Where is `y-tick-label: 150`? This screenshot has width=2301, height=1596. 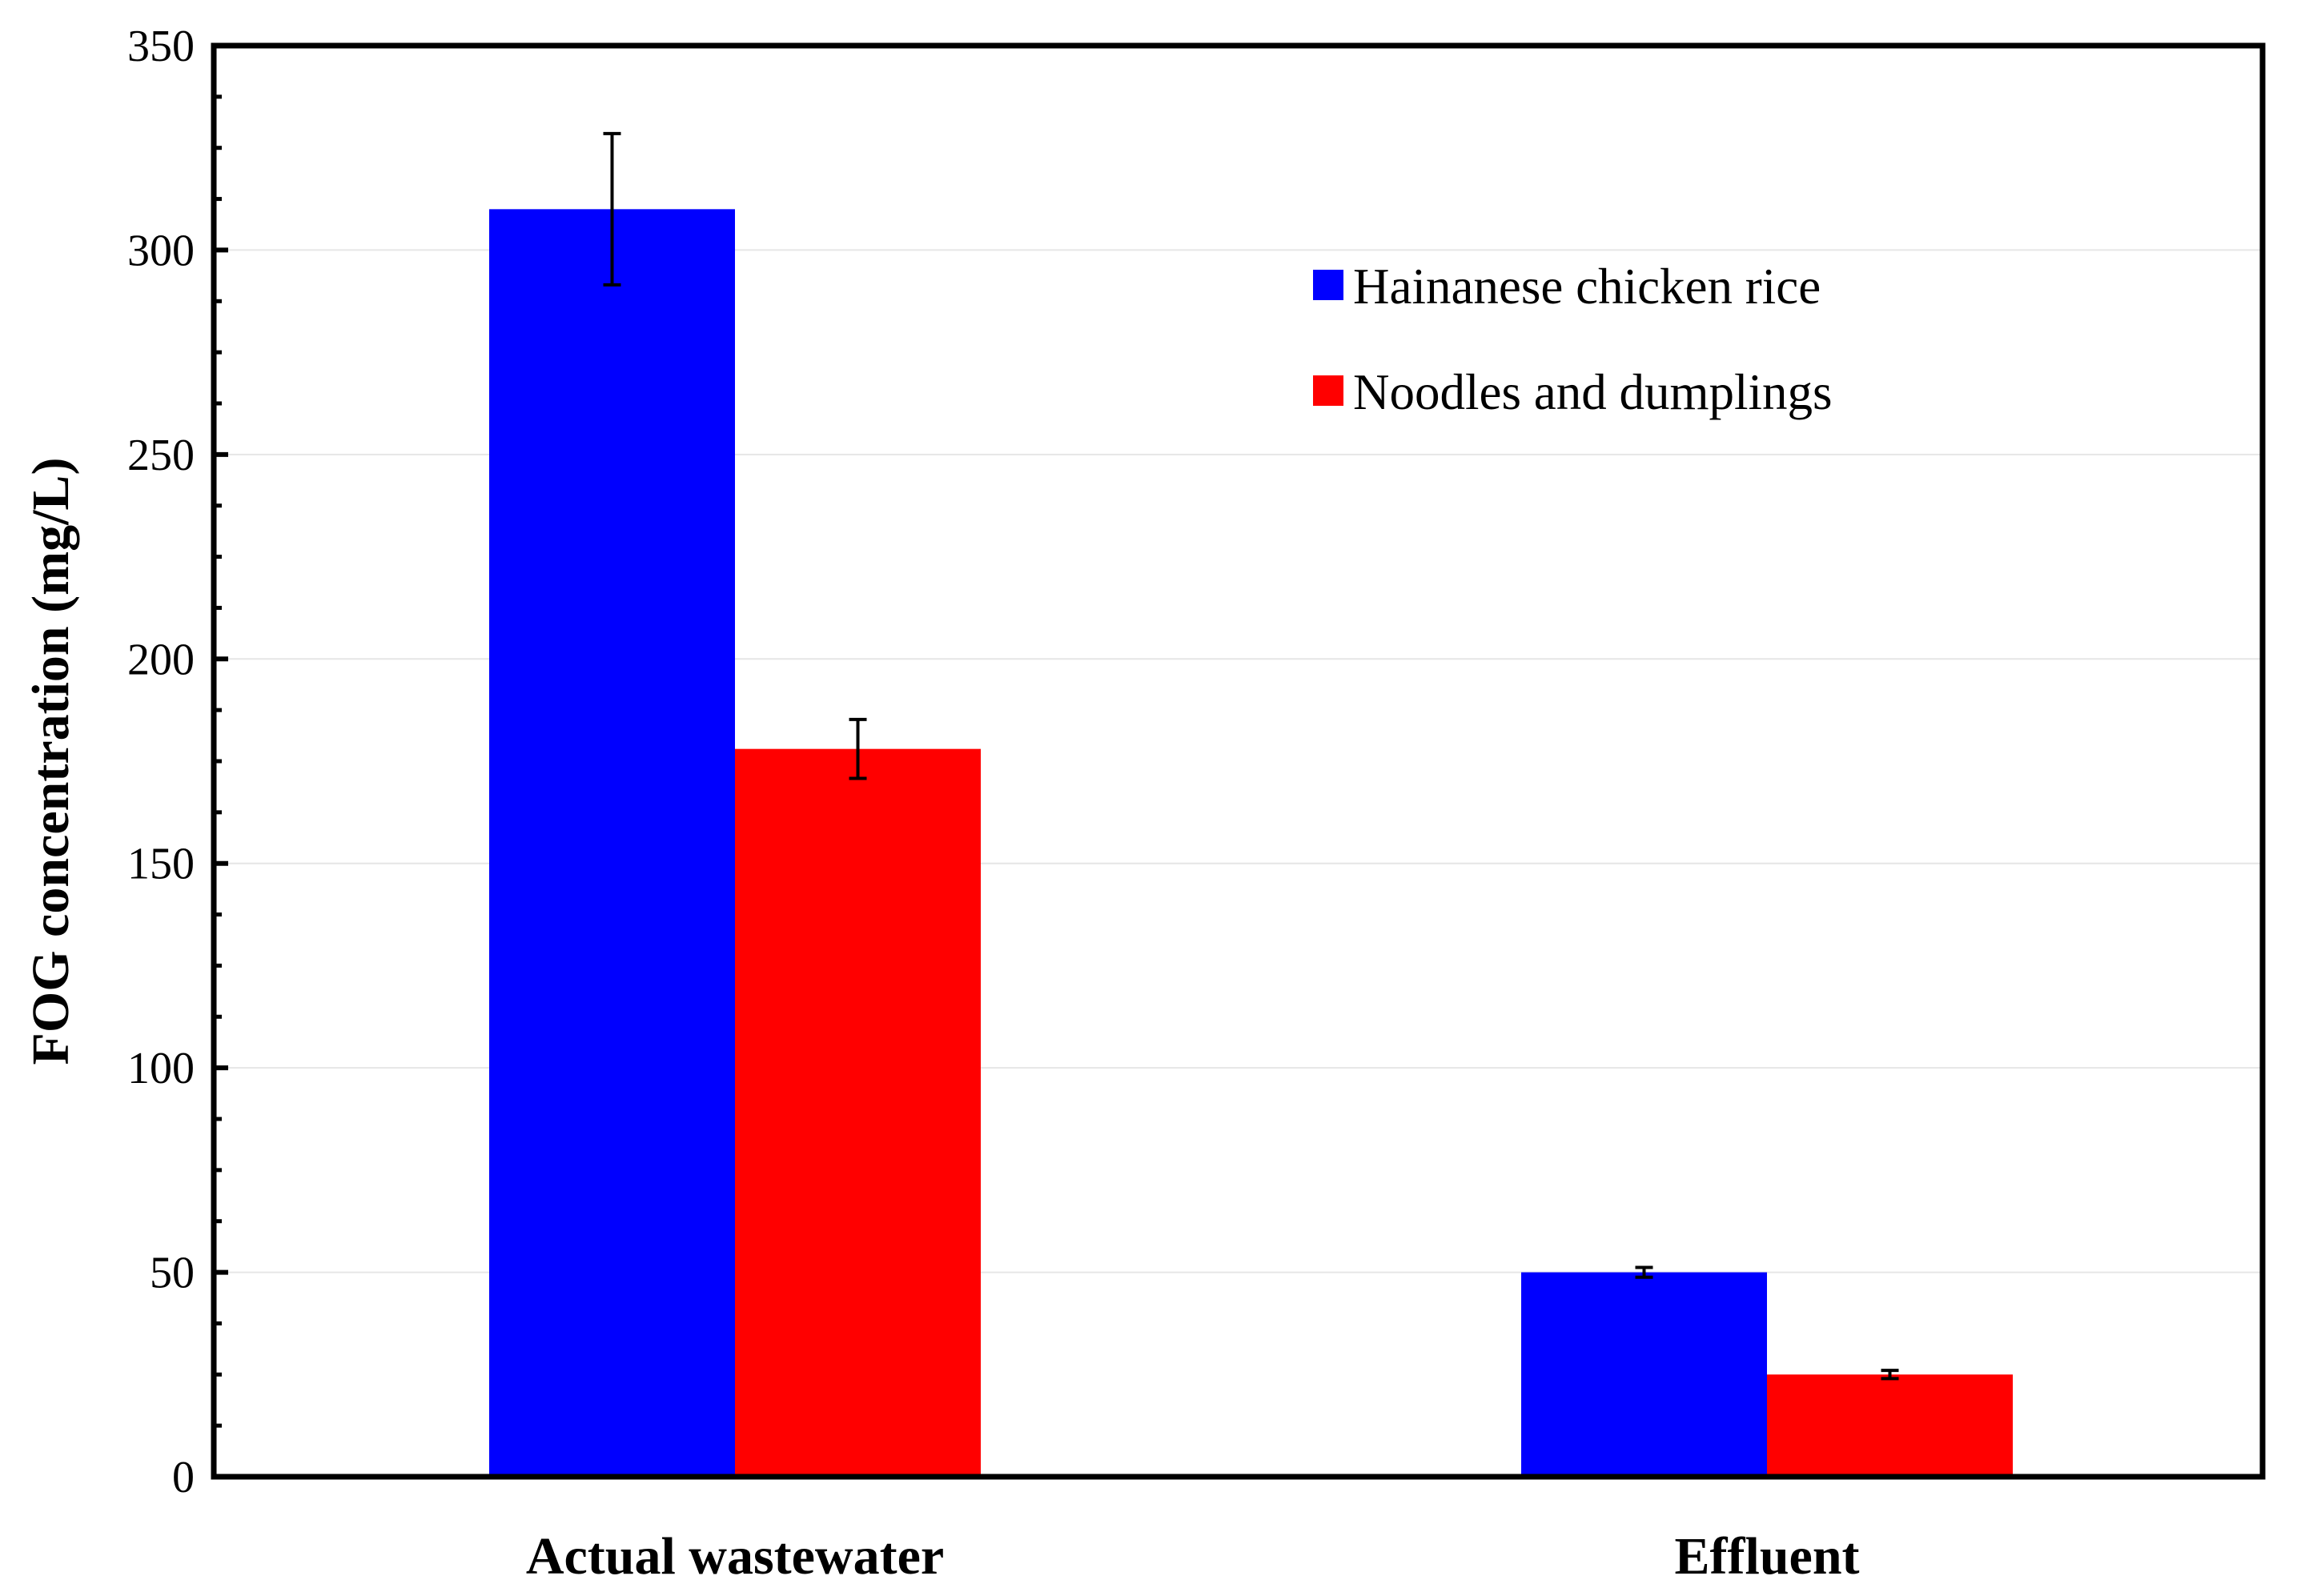
y-tick-label: 150 is located at coordinates (161, 864).